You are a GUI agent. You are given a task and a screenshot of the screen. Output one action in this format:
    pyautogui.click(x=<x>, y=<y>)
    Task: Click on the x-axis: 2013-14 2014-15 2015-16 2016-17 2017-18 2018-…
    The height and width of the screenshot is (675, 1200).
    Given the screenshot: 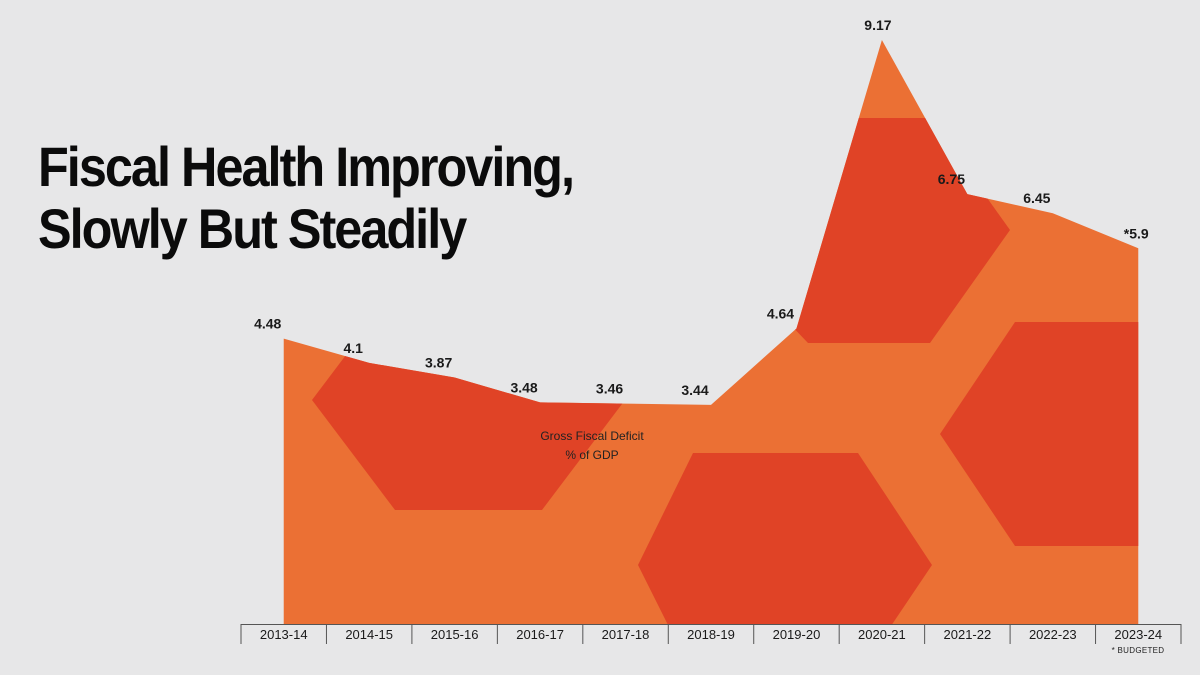 What is the action you would take?
    pyautogui.click(x=711, y=634)
    